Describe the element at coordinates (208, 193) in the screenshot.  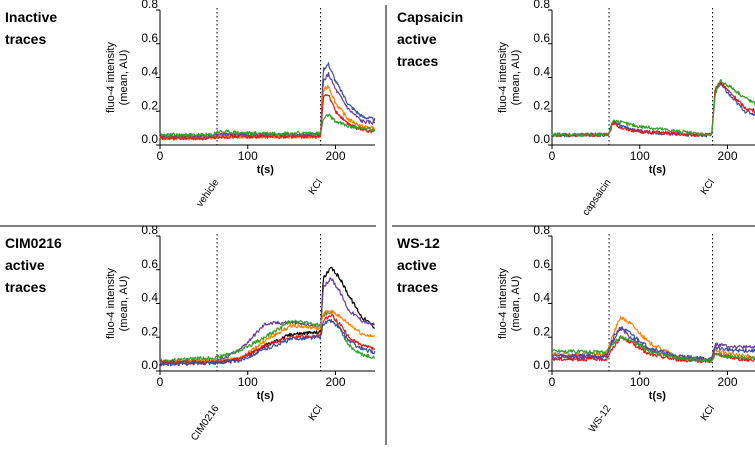
I see `stimulus-label: vehicle` at that location.